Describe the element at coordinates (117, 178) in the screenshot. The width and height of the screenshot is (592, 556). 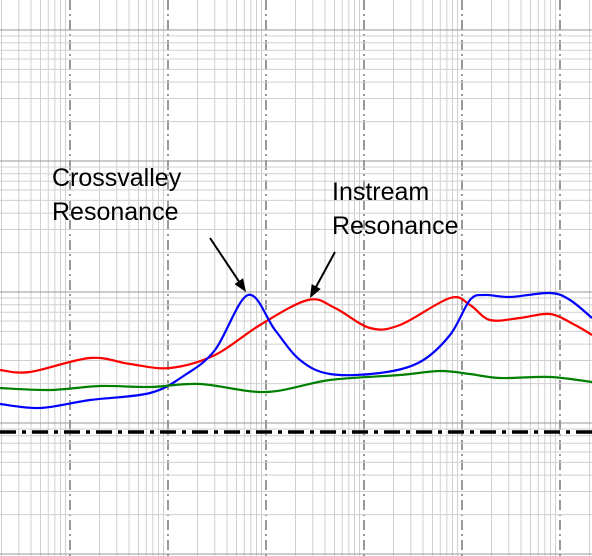
I see `annotation-text: Crossvalley` at that location.